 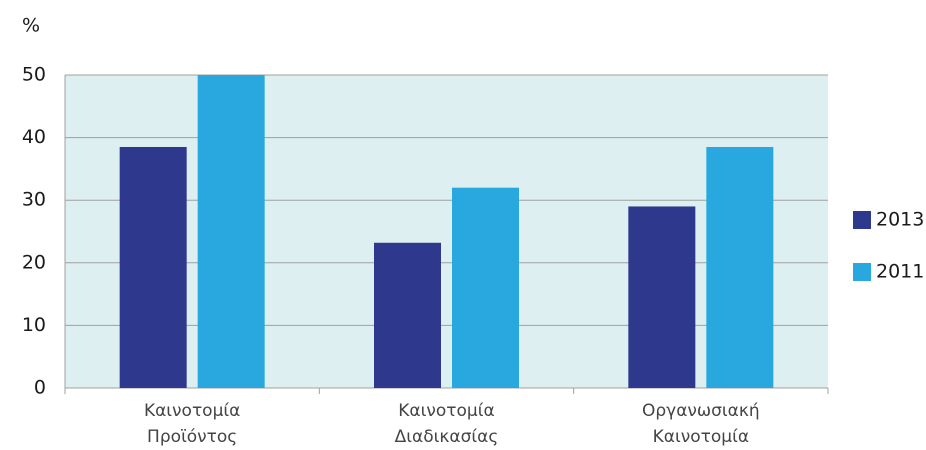 What do you see at coordinates (192, 424) in the screenshot?
I see `x-tick-label: Καινοτομία Προϊόντος` at bounding box center [192, 424].